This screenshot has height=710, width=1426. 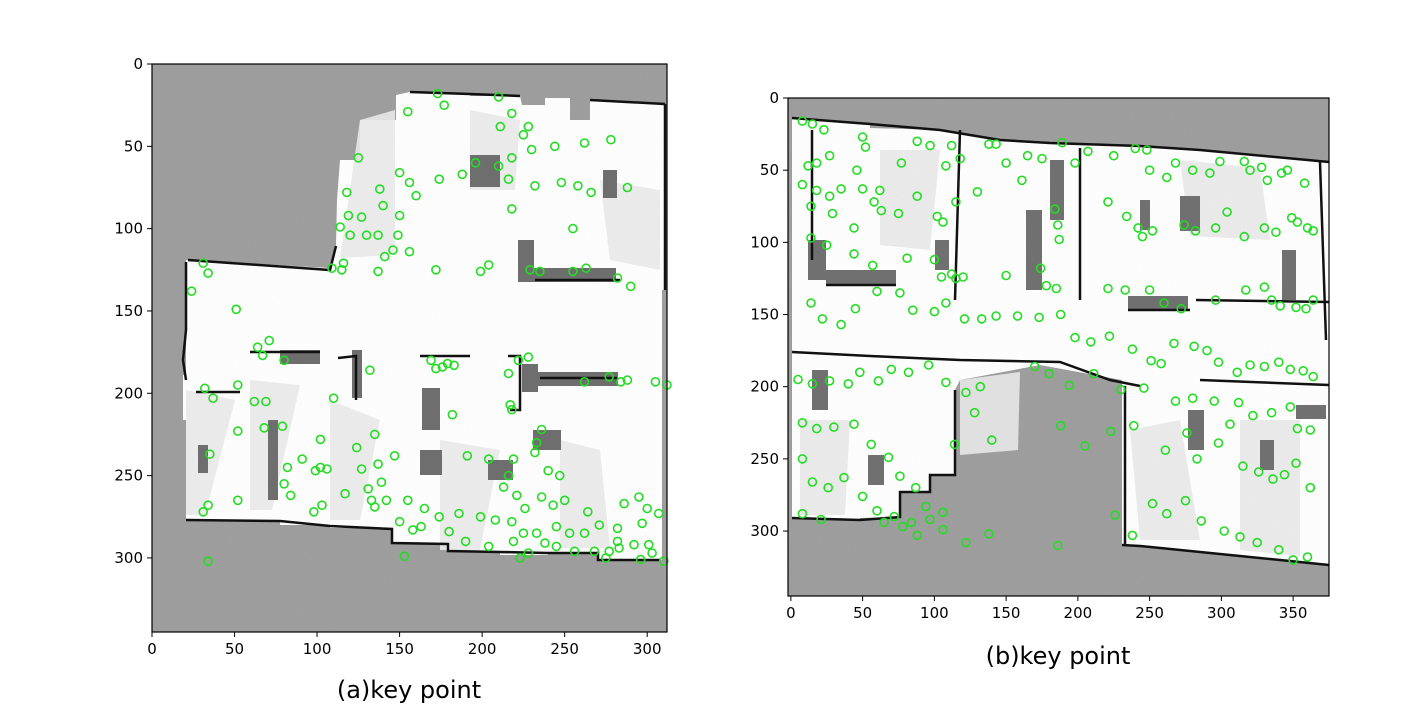 I want to click on panel-b-x-tick-label-200: 200, so click(x=1078, y=613).